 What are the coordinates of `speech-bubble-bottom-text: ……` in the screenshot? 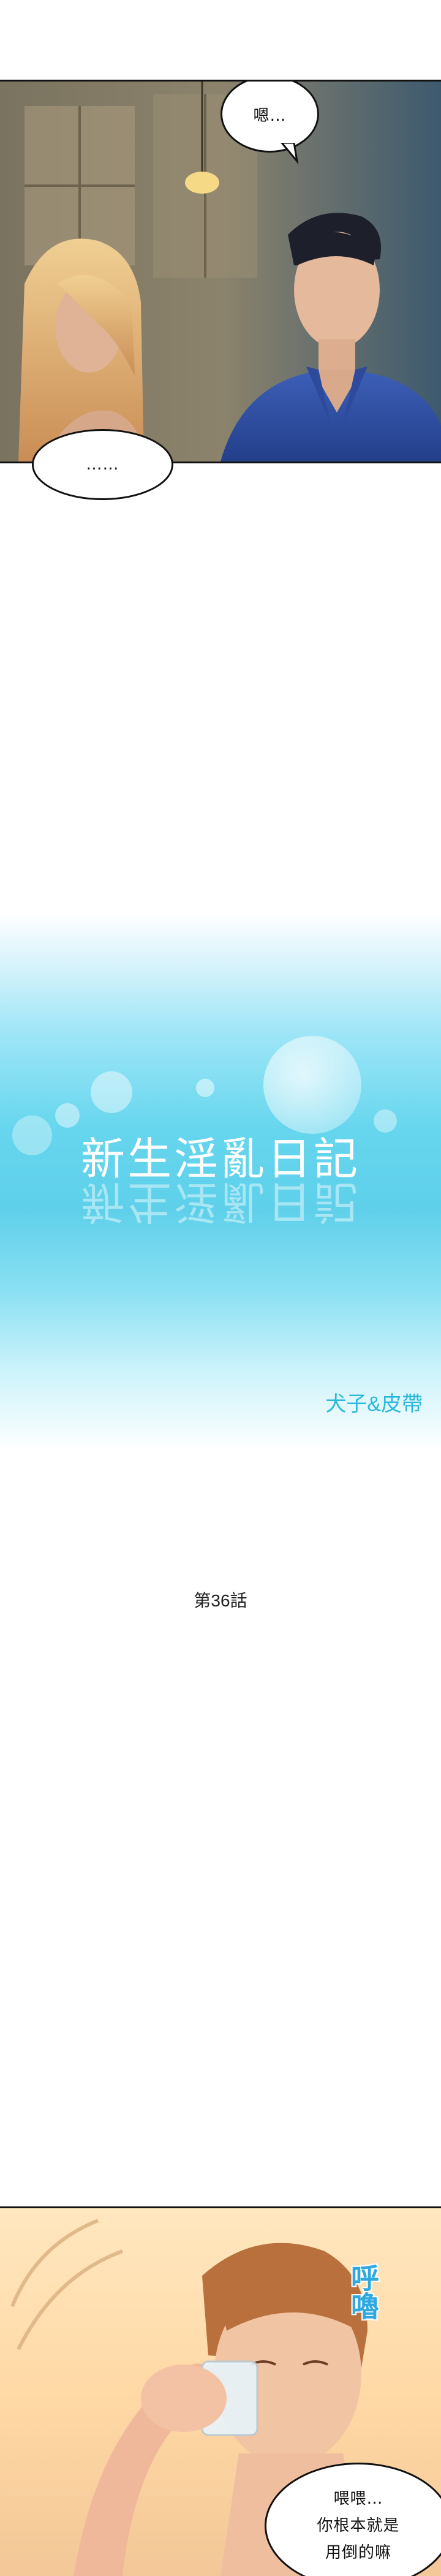 It's located at (103, 464).